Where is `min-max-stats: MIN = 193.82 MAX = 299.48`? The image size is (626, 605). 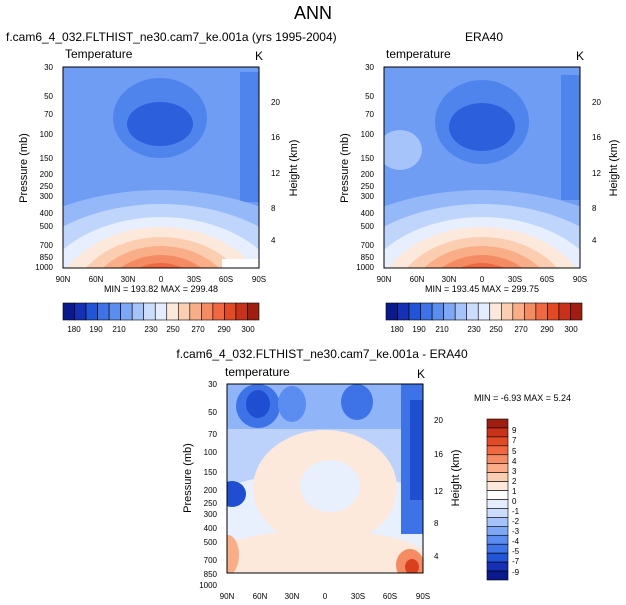 min-max-stats: MIN = 193.82 MAX = 299.48 is located at coordinates (161, 289).